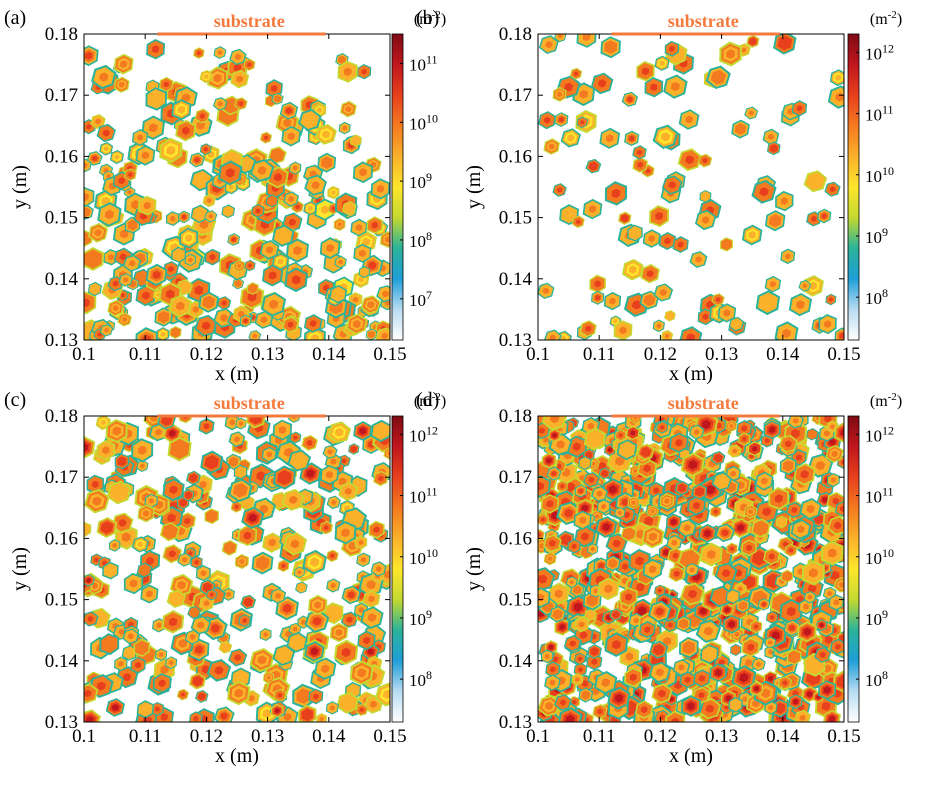 The image size is (941, 789). Describe the element at coordinates (703, 403) in the screenshot. I see `substrate-label: substrate` at that location.